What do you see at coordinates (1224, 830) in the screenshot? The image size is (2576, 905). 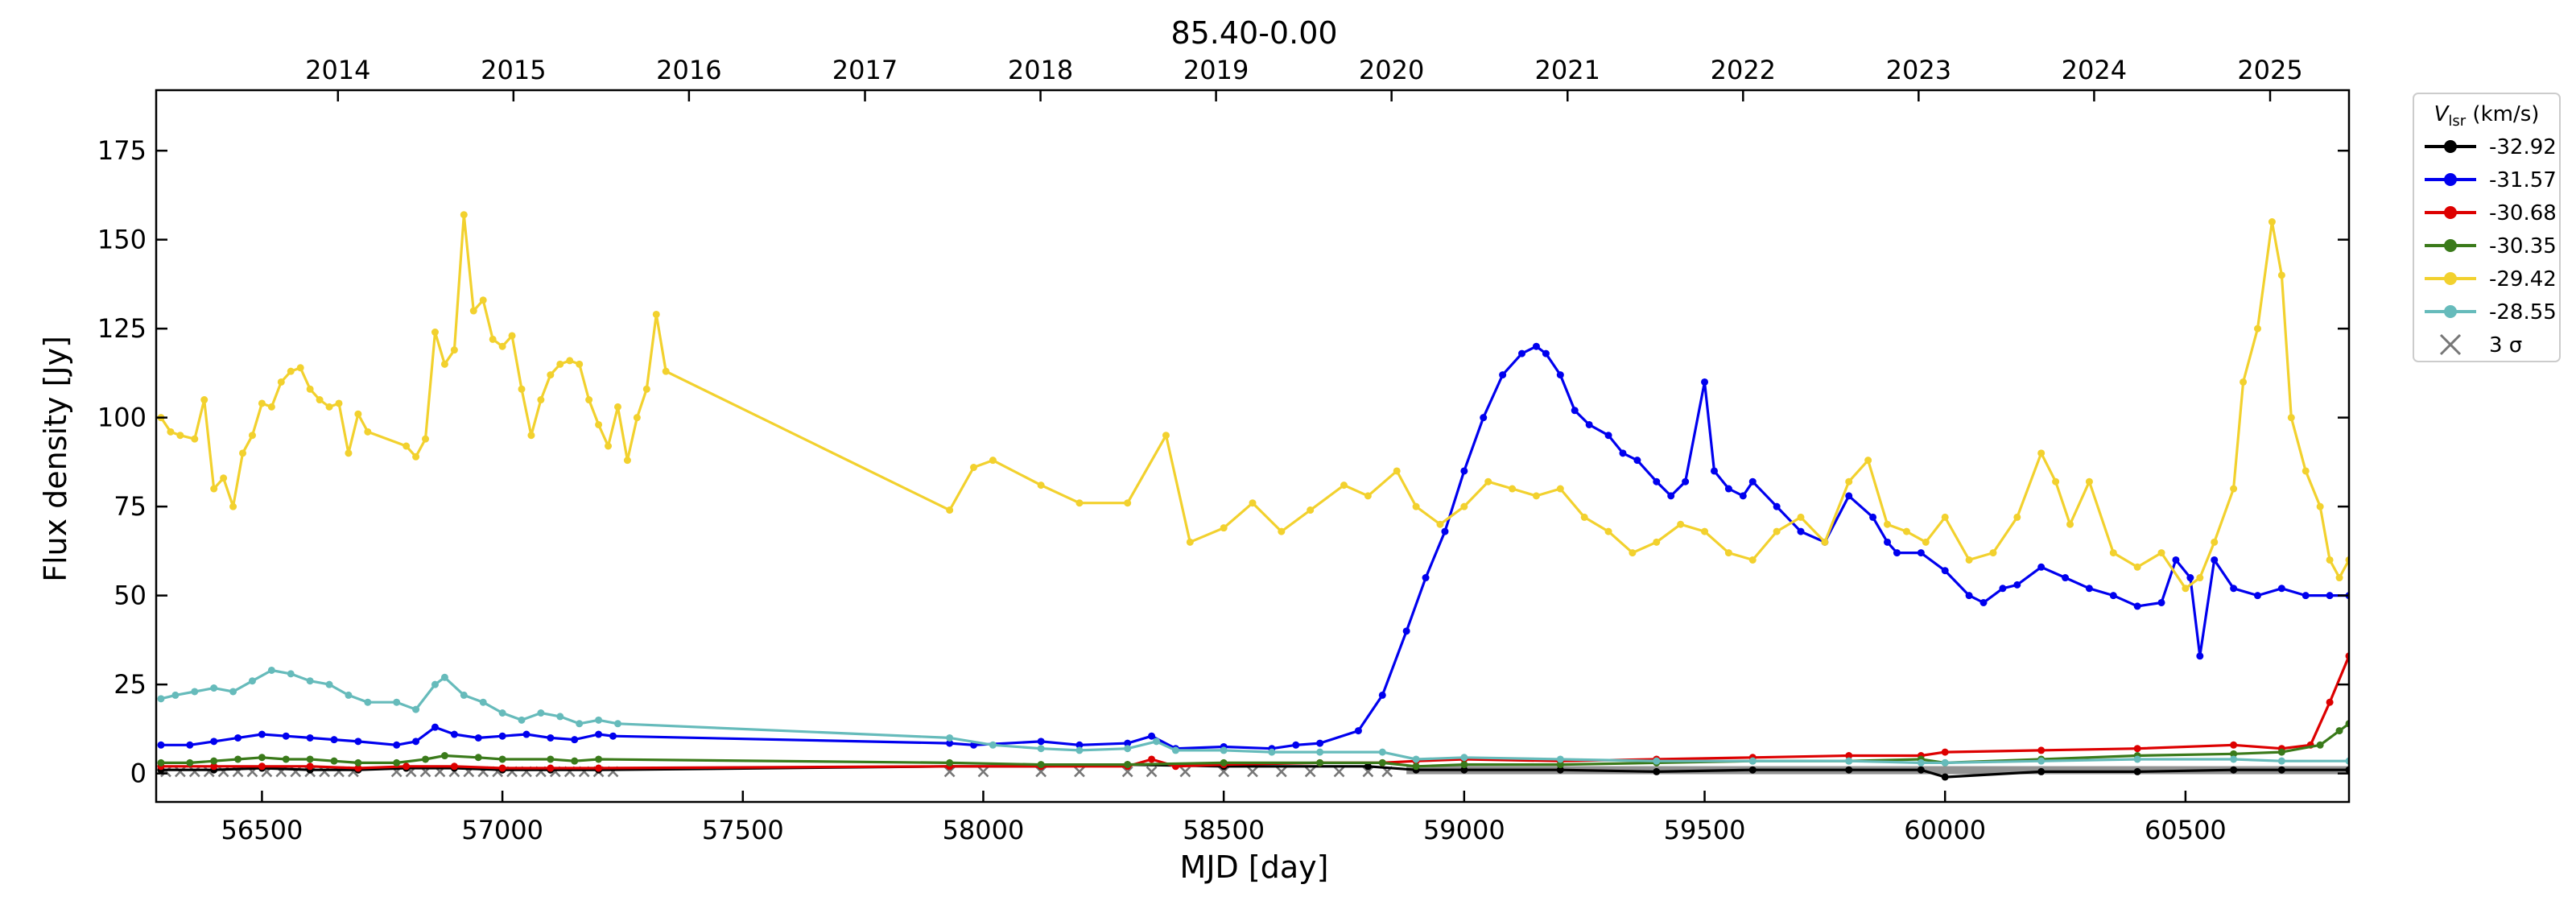 I see `x-tick-label: 58500` at bounding box center [1224, 830].